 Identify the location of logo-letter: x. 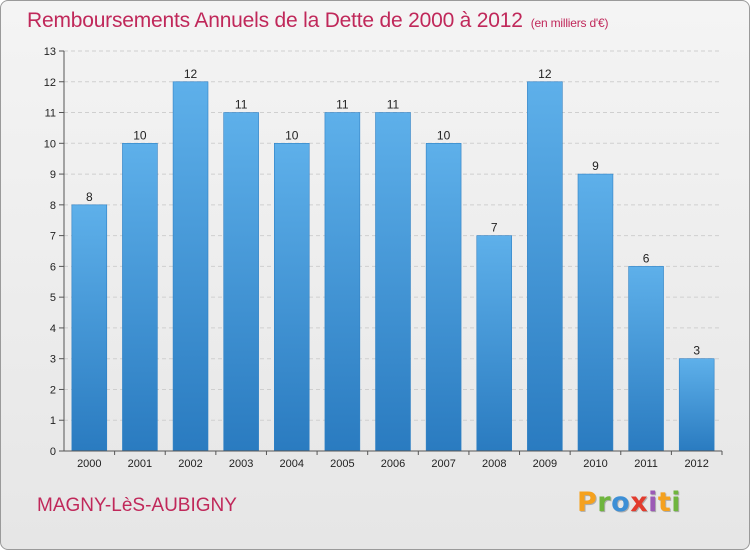
(639, 502).